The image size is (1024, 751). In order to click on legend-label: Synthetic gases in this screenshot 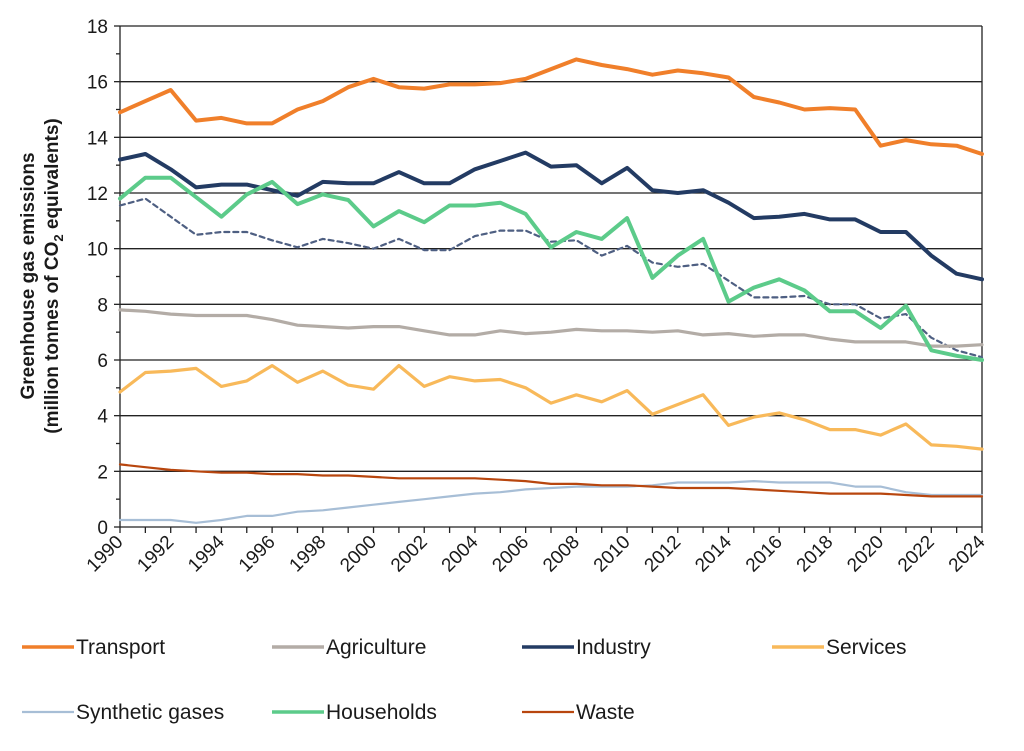, I will do `click(150, 712)`.